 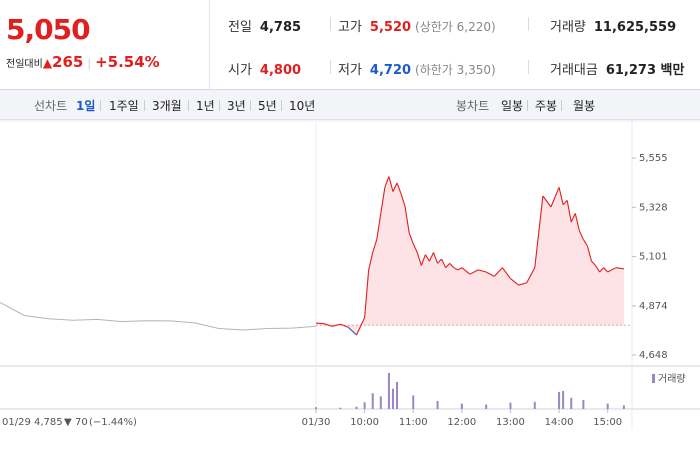 I want to click on footer-arrow: ▼, so click(x=68, y=422).